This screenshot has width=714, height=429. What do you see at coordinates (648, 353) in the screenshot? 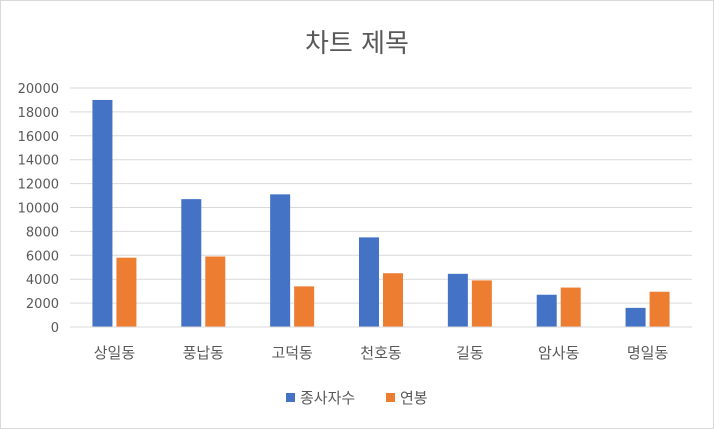
I see `x-category-label: 명일동` at bounding box center [648, 353].